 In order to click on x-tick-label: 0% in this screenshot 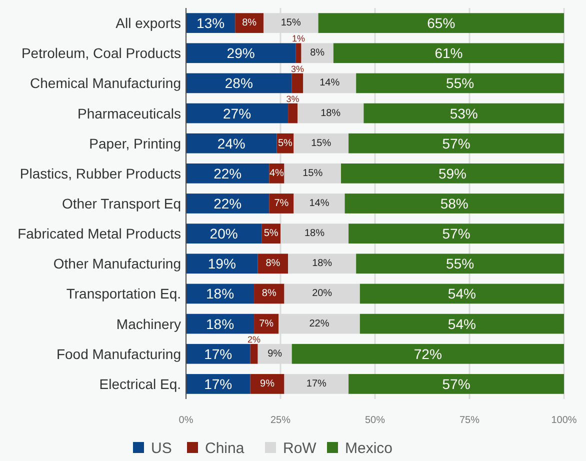, I will do `click(186, 420)`.